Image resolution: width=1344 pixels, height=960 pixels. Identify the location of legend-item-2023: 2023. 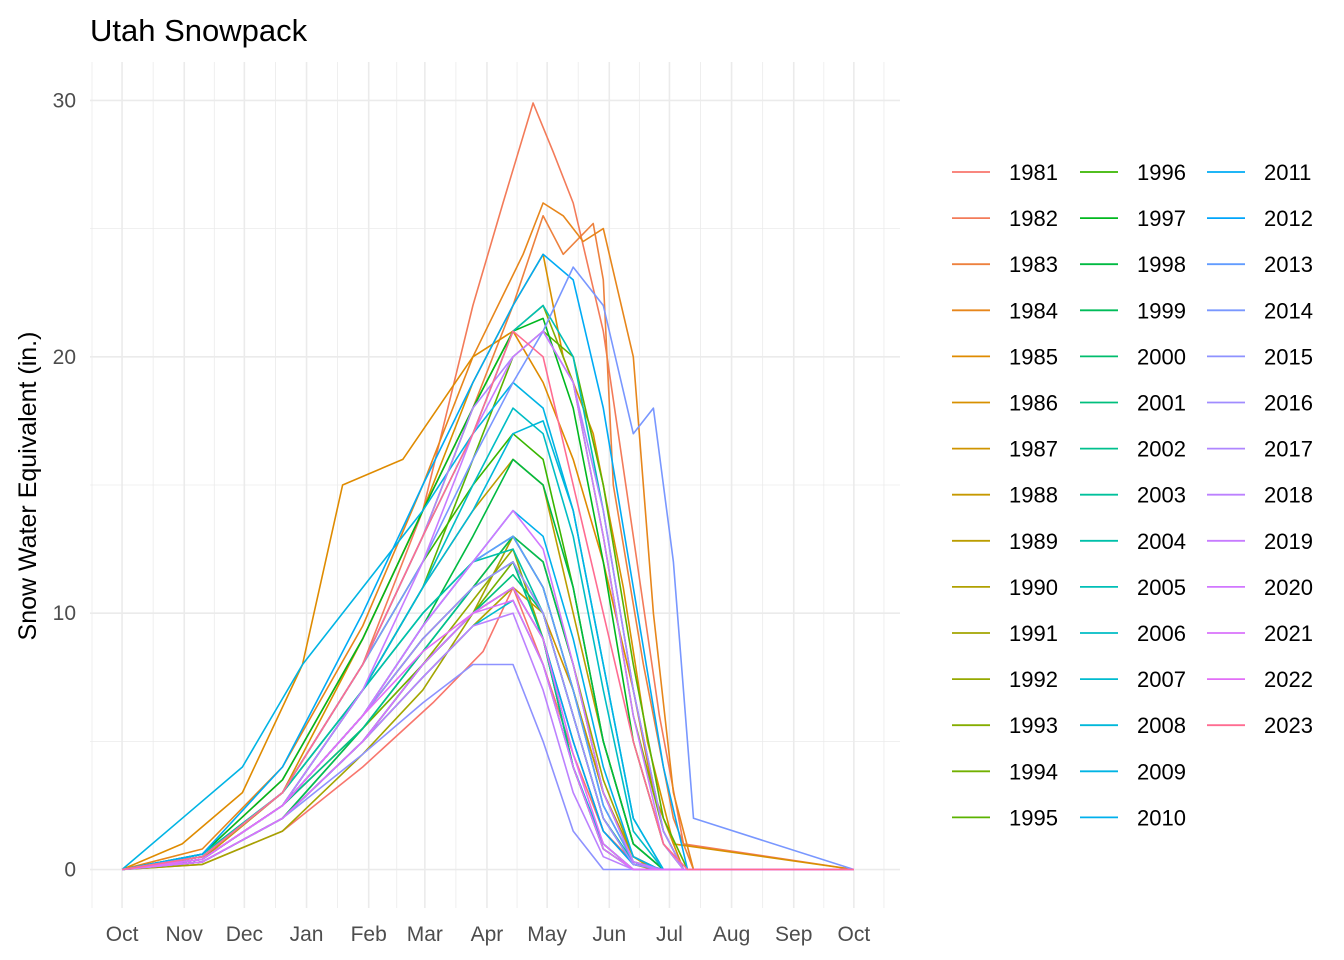
(1260, 725).